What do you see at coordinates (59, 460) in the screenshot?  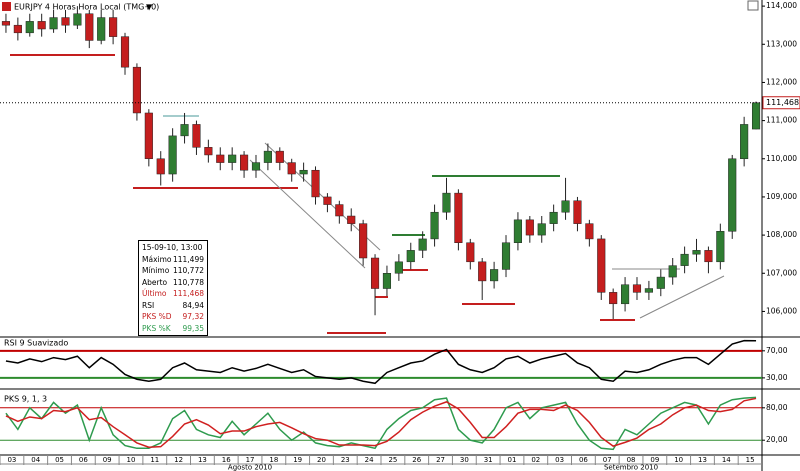 I see `x-tick-label: 05` at bounding box center [59, 460].